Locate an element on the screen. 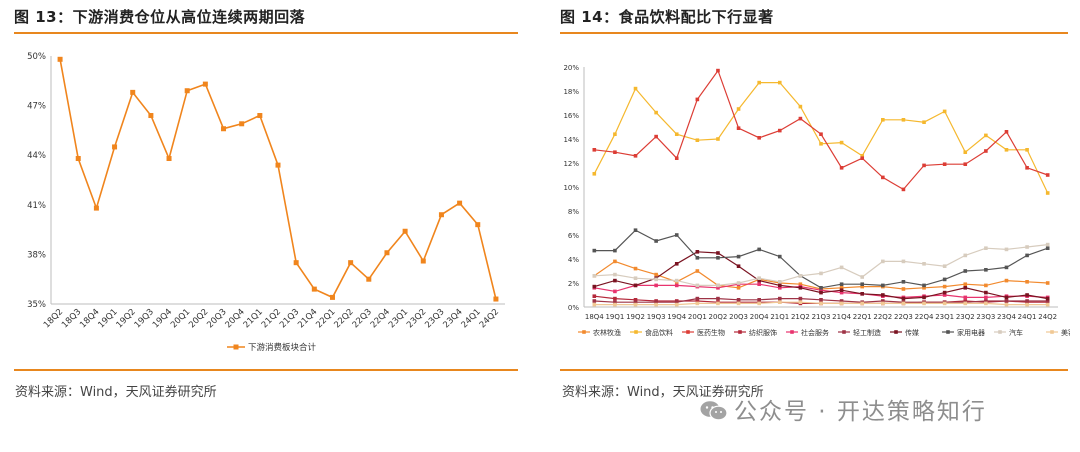  figure-14-bottom-rule is located at coordinates (814, 370).